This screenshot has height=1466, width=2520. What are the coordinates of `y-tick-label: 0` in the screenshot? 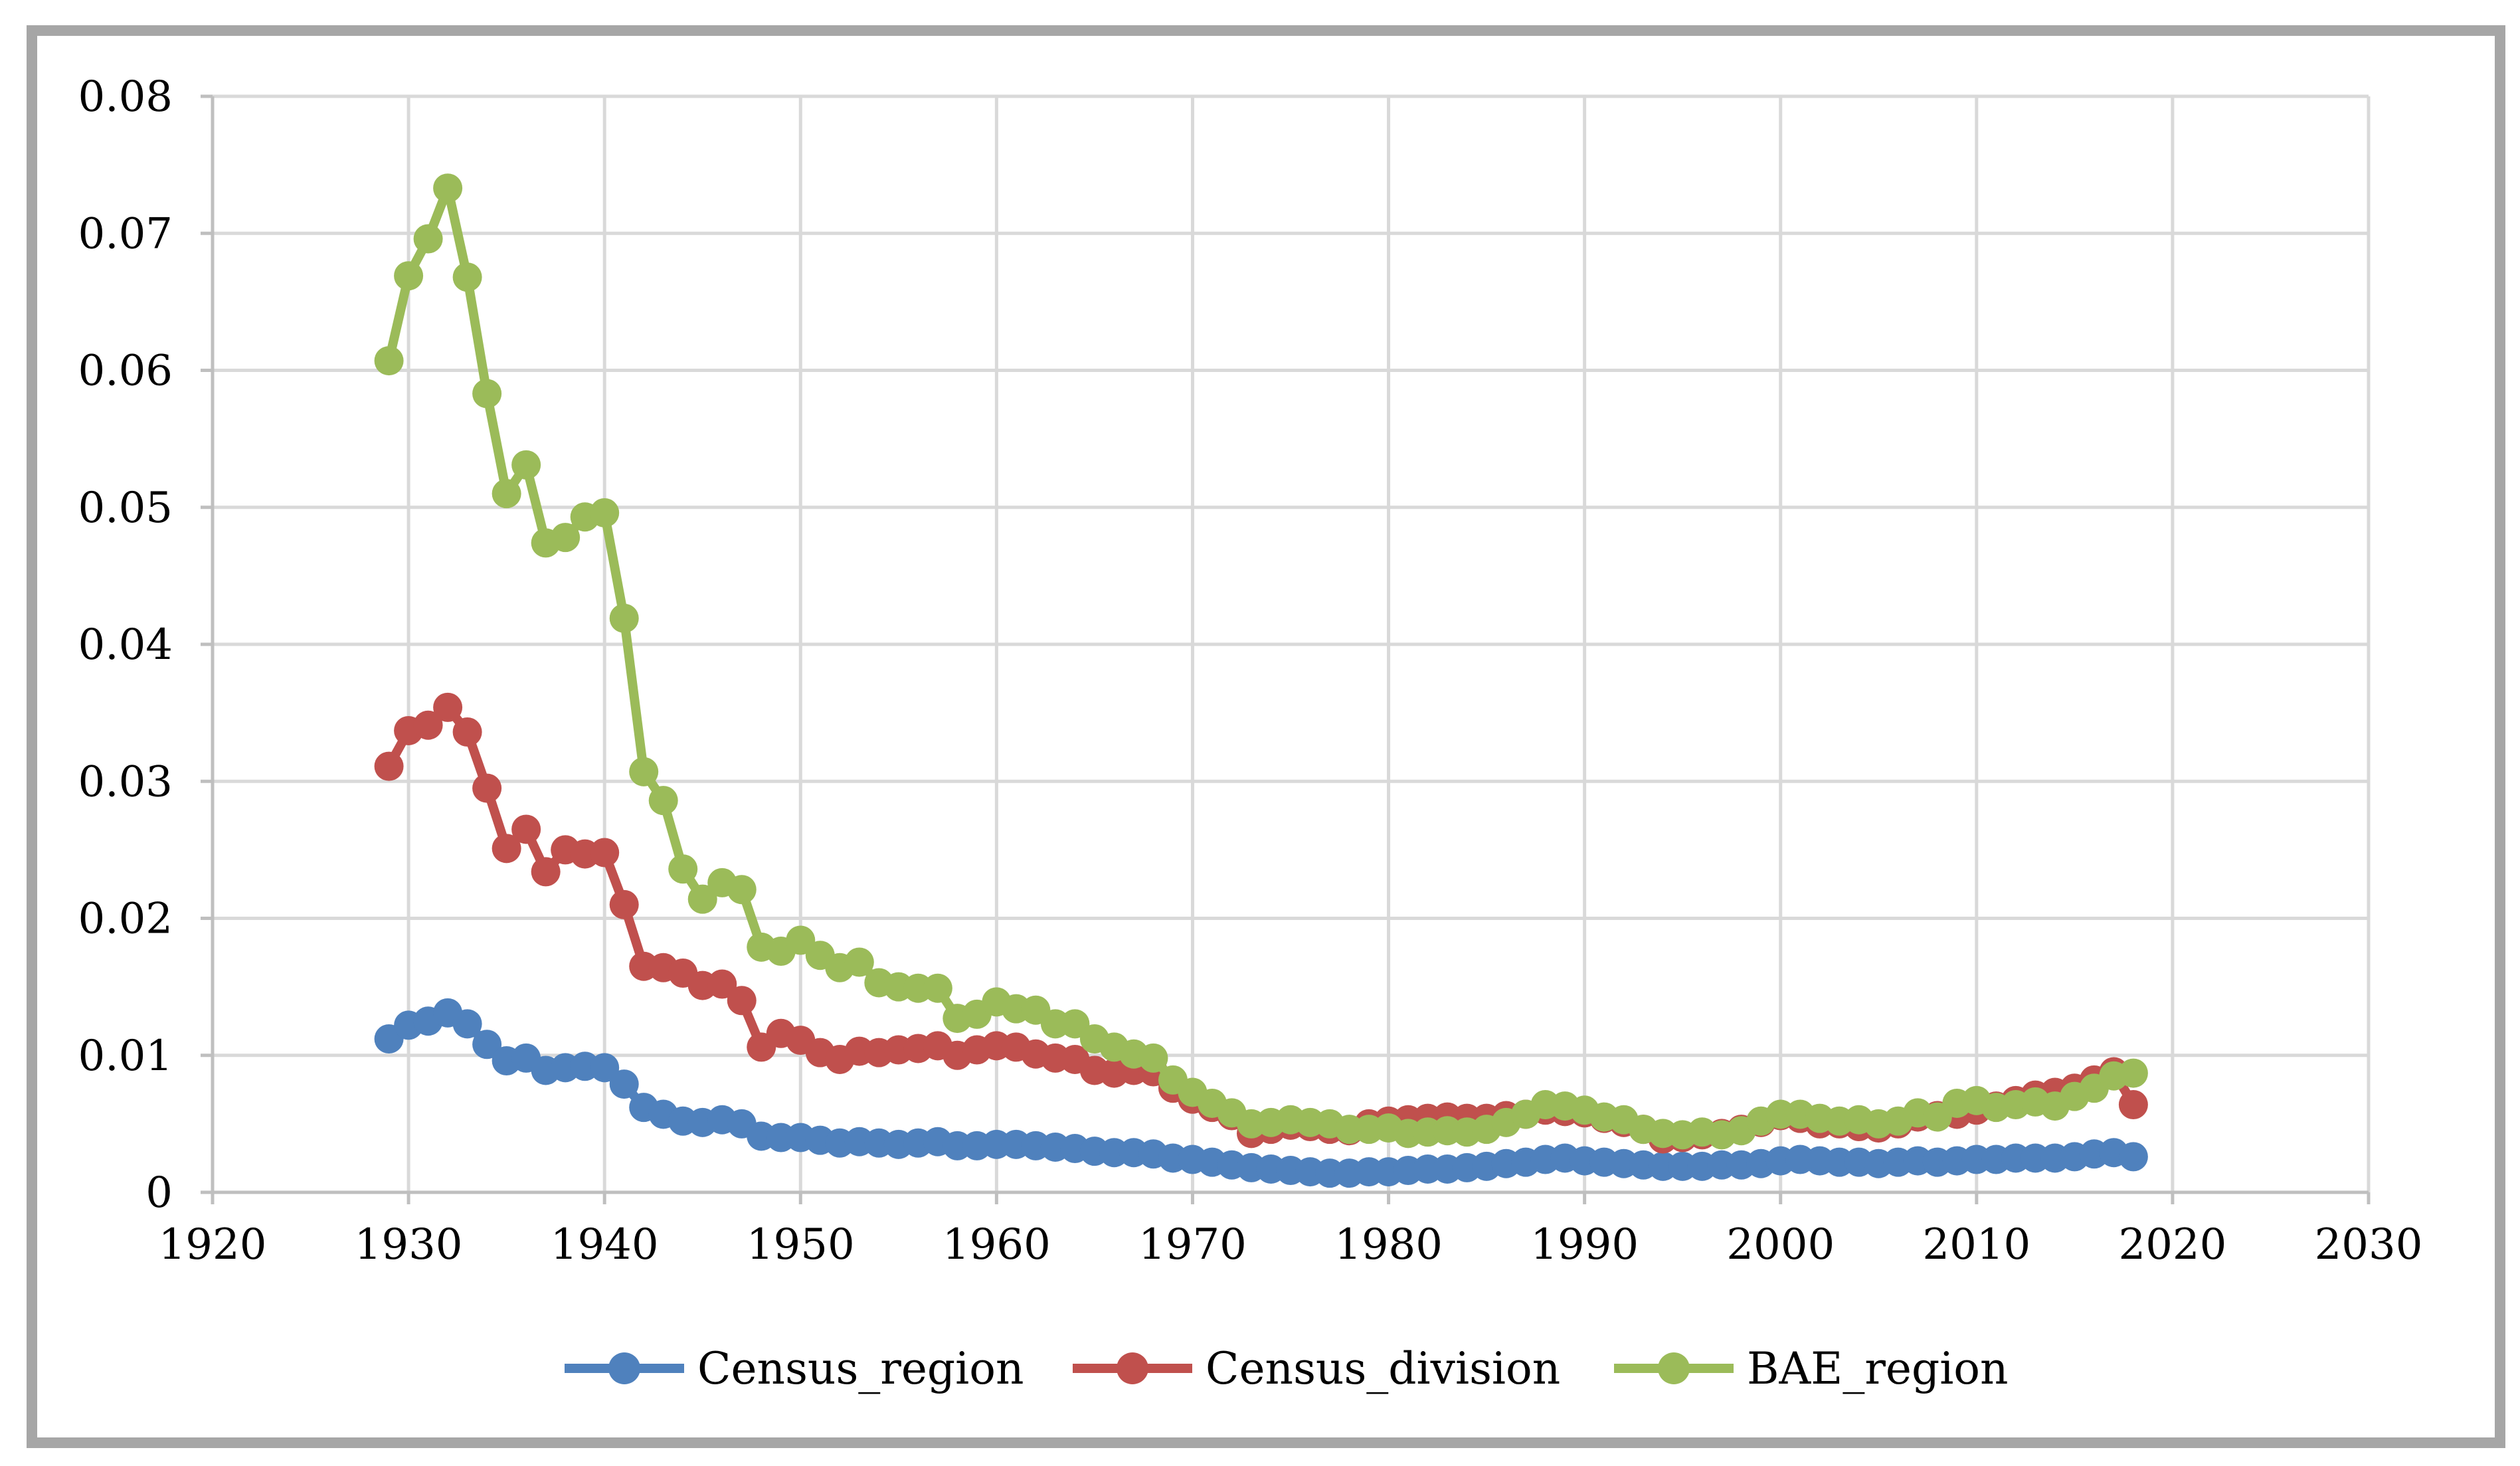 It's located at (159, 1193).